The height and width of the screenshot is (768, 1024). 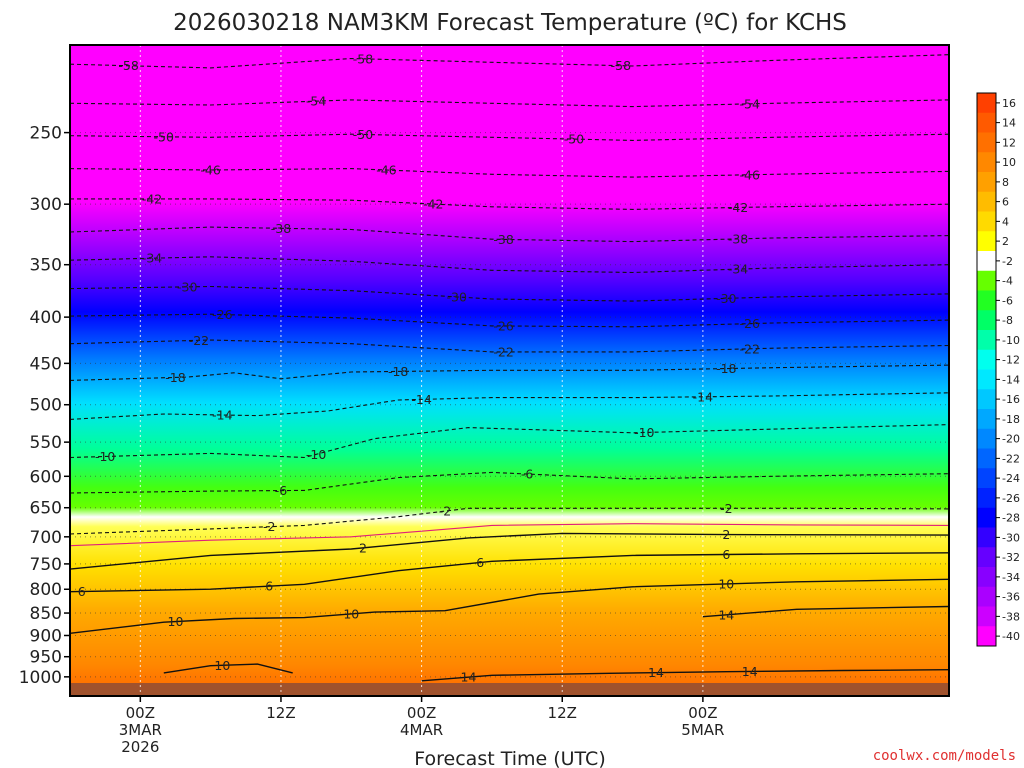 I want to click on colorbar-label: 10, so click(x=1009, y=162).